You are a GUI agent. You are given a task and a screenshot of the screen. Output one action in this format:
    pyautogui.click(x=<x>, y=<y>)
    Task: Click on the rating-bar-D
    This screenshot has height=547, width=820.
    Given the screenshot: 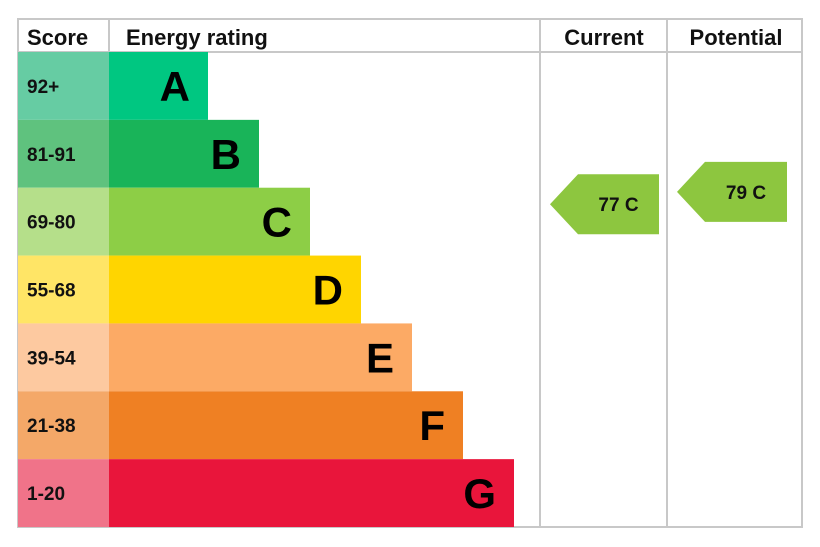 What is the action you would take?
    pyautogui.click(x=235, y=289)
    